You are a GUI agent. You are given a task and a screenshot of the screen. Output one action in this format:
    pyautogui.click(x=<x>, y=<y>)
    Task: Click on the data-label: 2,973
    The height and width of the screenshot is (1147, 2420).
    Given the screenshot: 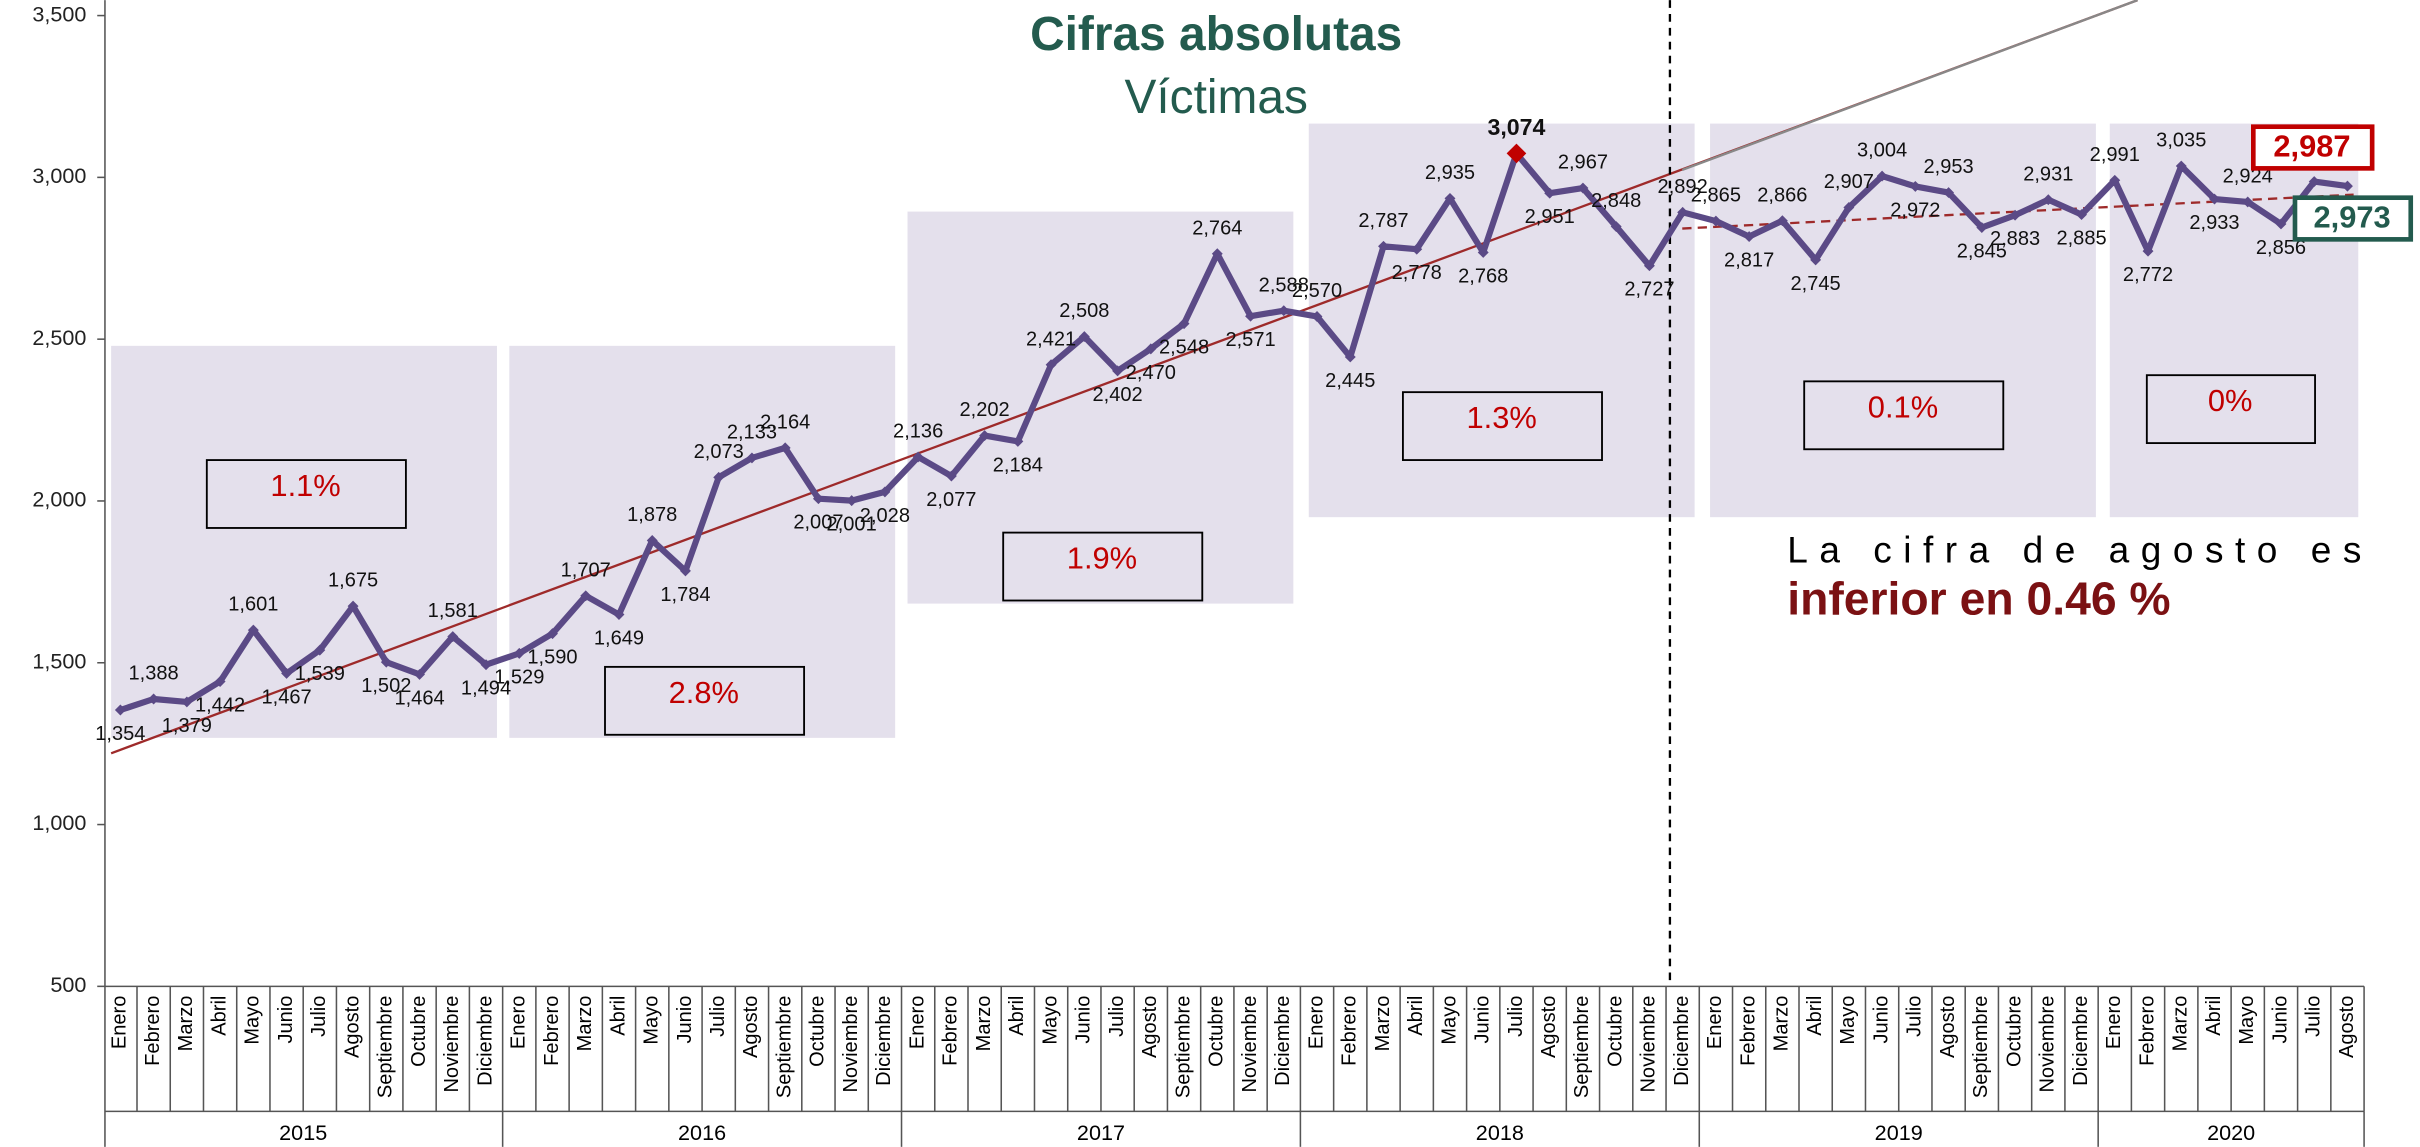 What is the action you would take?
    pyautogui.click(x=2351, y=216)
    